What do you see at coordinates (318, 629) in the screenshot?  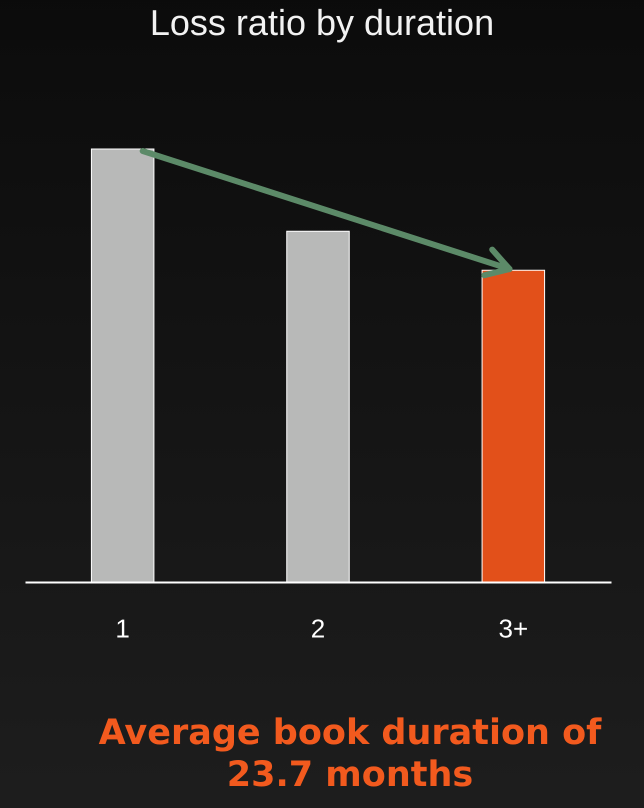 I see `x-tick-label: 2` at bounding box center [318, 629].